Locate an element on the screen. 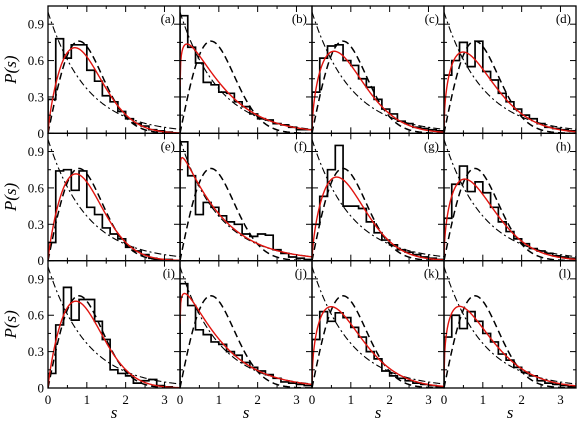 The image size is (581, 423). panel-d: (d) is located at coordinates (510, 69).